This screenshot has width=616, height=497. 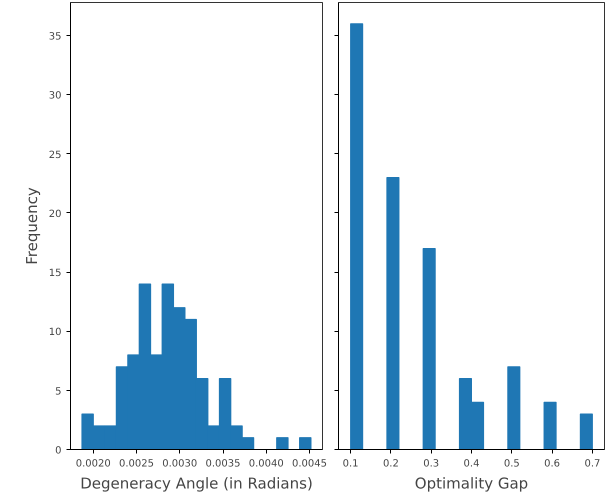 What do you see at coordinates (512, 464) in the screenshot?
I see `x-tick-label: 0.5` at bounding box center [512, 464].